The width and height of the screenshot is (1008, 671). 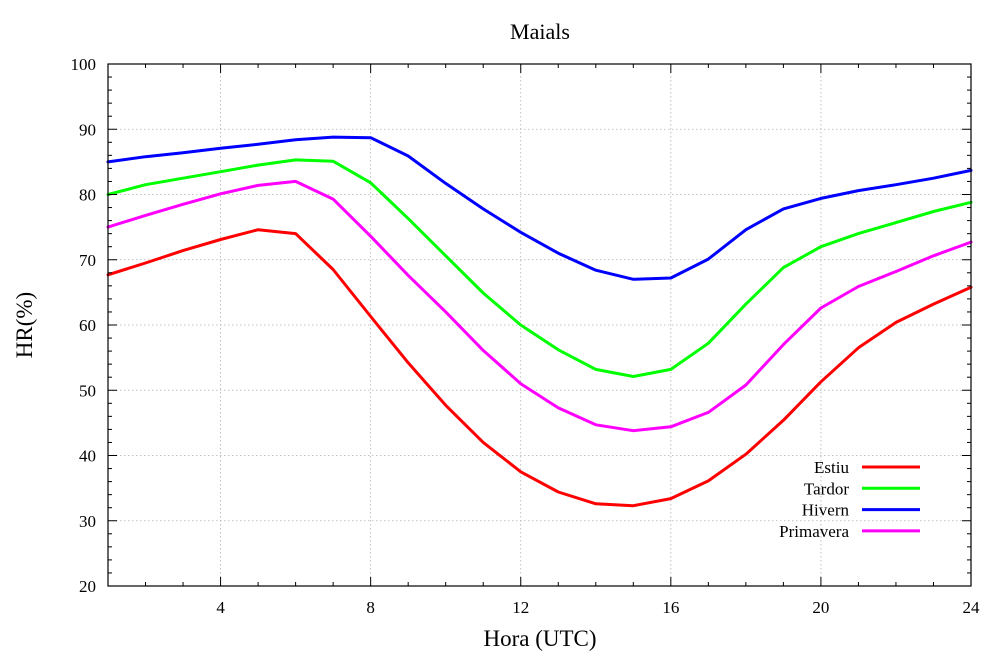 I want to click on y-tick-label: 20, so click(x=87, y=586).